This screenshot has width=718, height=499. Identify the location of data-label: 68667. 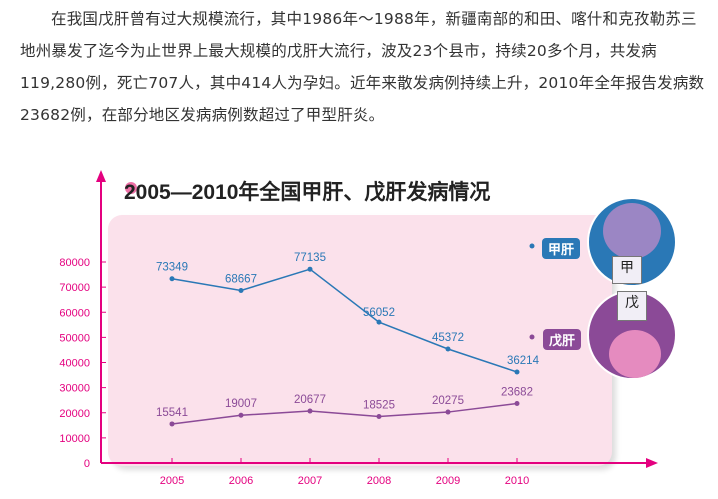
(241, 279).